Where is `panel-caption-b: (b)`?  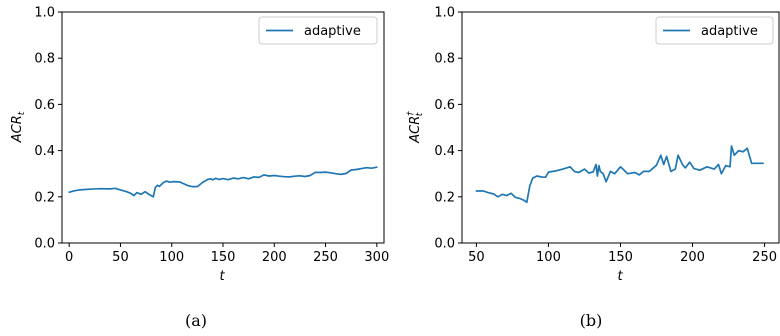 panel-caption-b: (b) is located at coordinates (591, 320).